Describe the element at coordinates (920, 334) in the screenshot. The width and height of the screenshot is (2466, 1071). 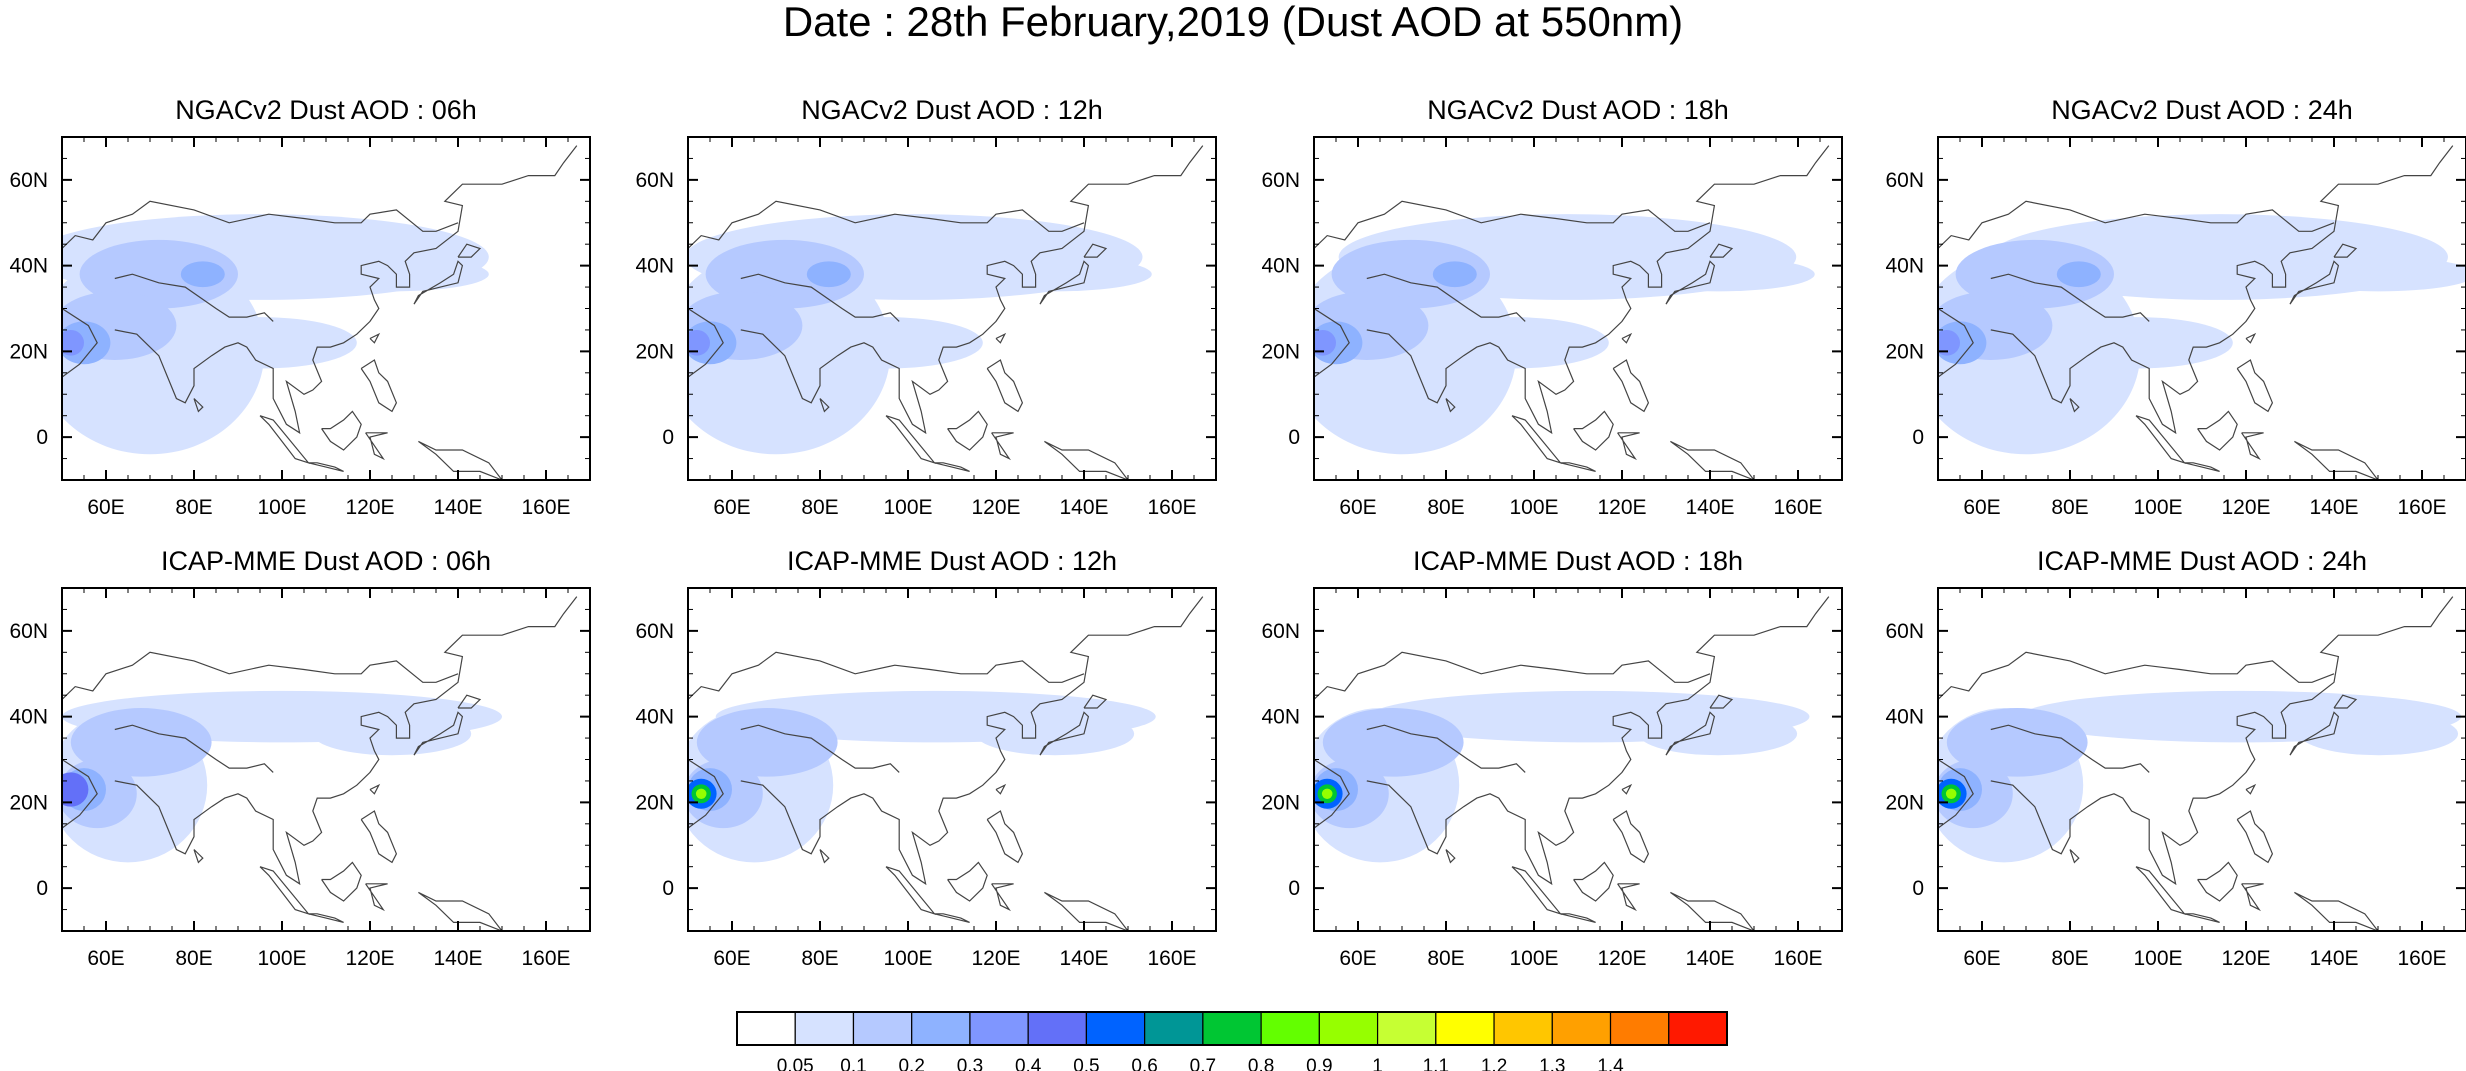
I see `dust-field` at that location.